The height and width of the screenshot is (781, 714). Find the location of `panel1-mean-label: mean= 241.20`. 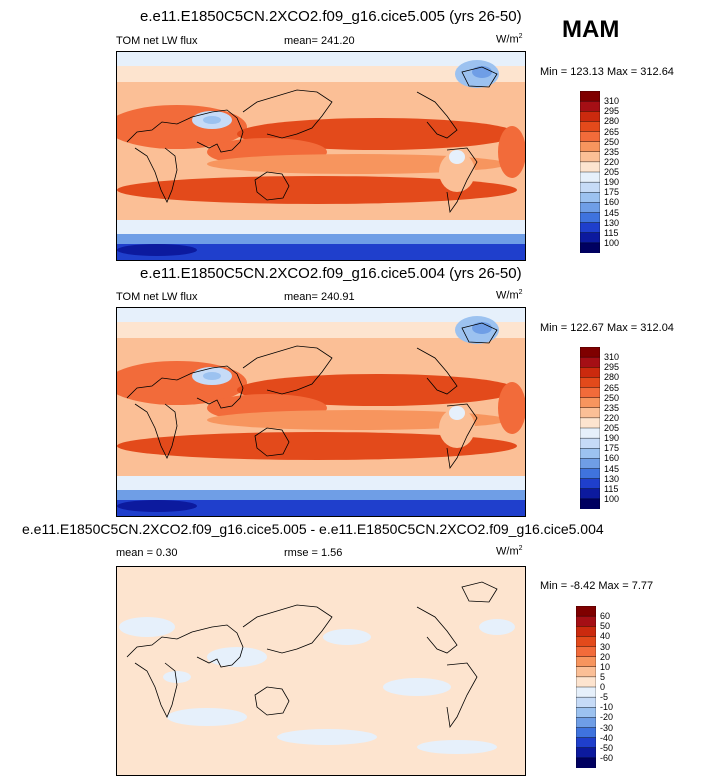

panel1-mean-label: mean= 241.20 is located at coordinates (319, 41).